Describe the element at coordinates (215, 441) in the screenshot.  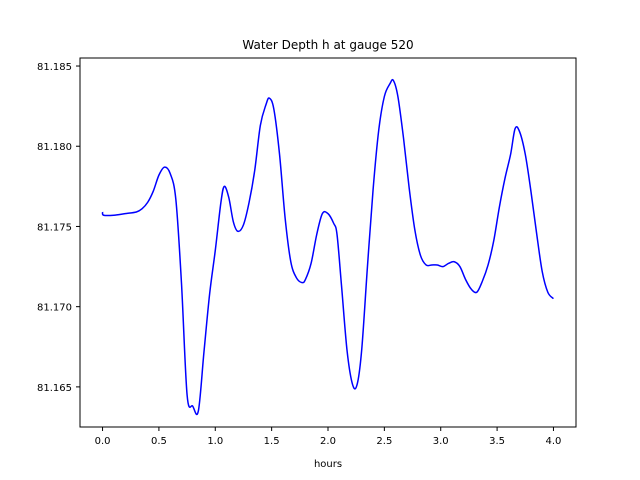
I see `x-tick-label: 1.0` at that location.